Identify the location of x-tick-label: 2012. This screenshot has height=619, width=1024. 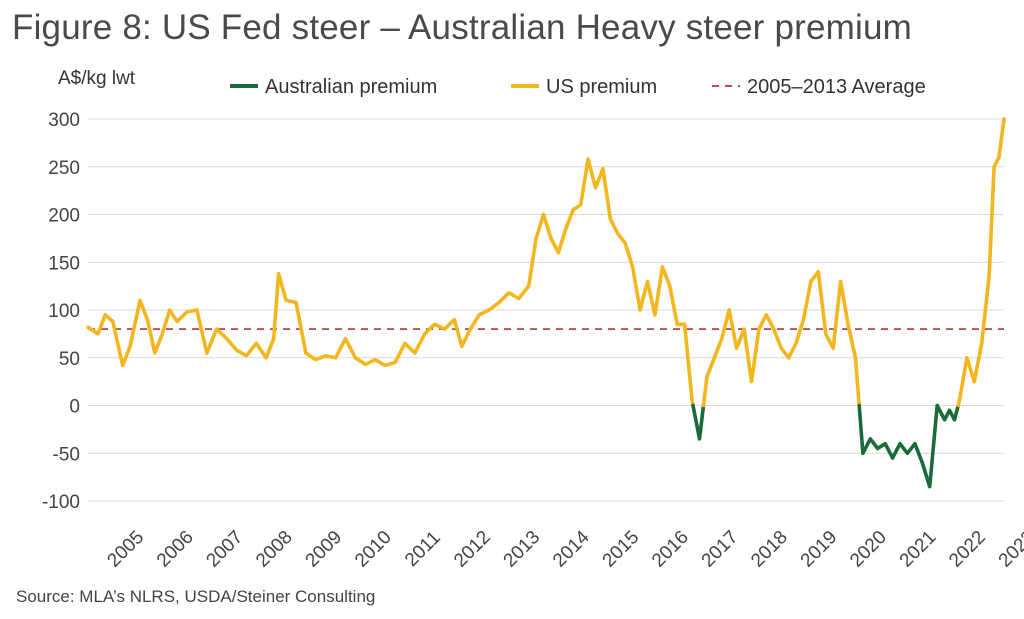
(472, 549).